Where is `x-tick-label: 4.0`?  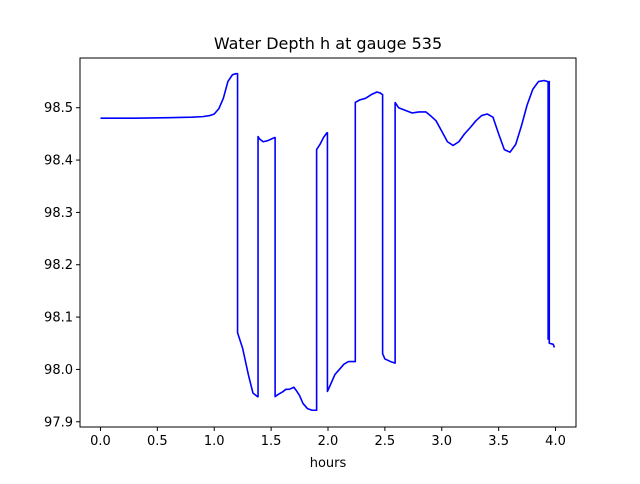 x-tick-label: 4.0 is located at coordinates (555, 441).